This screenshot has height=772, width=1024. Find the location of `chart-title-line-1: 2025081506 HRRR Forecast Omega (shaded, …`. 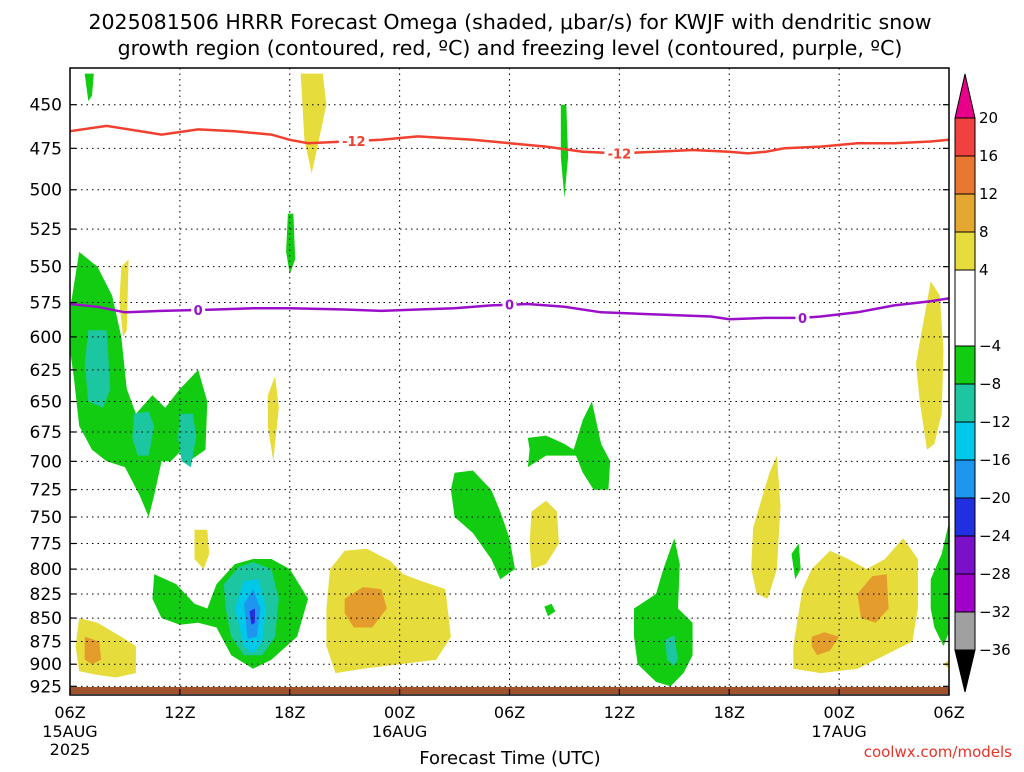

chart-title-line-1: 2025081506 HRRR Forecast Omega (shaded, … is located at coordinates (509, 22).